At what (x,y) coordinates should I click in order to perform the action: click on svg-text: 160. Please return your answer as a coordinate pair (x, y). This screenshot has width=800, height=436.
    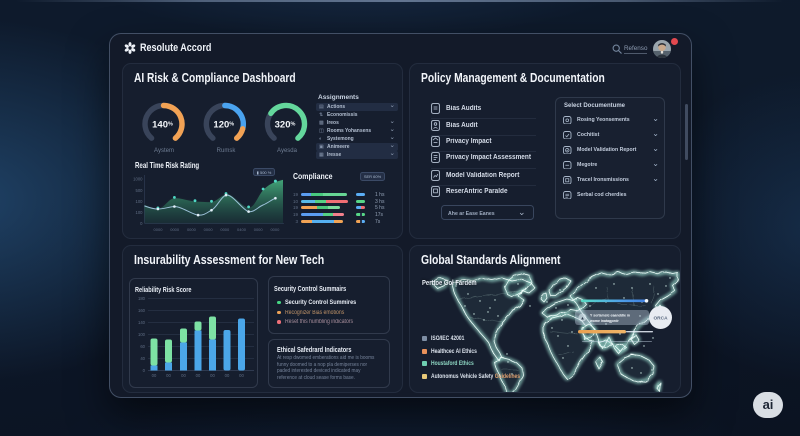
    Looking at the image, I should click on (142, 310).